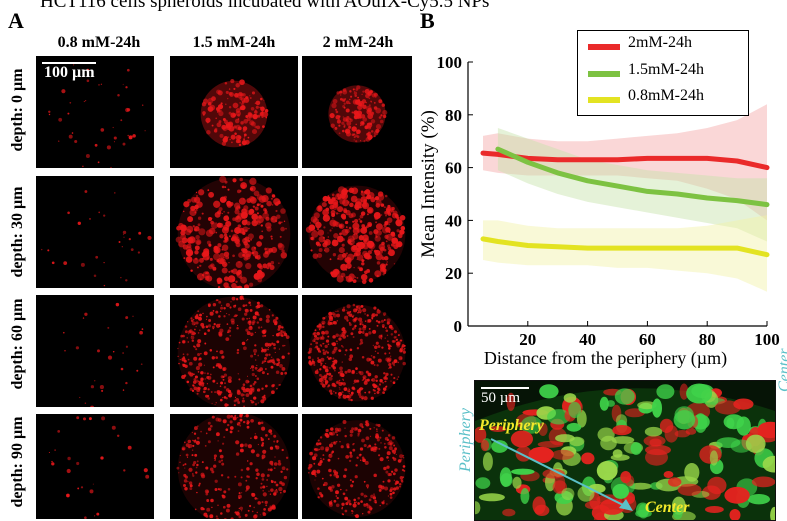 The height and width of the screenshot is (521, 787). What do you see at coordinates (358, 43) in the screenshot?
I see `column-label-2mm: 2 mM-24h` at bounding box center [358, 43].